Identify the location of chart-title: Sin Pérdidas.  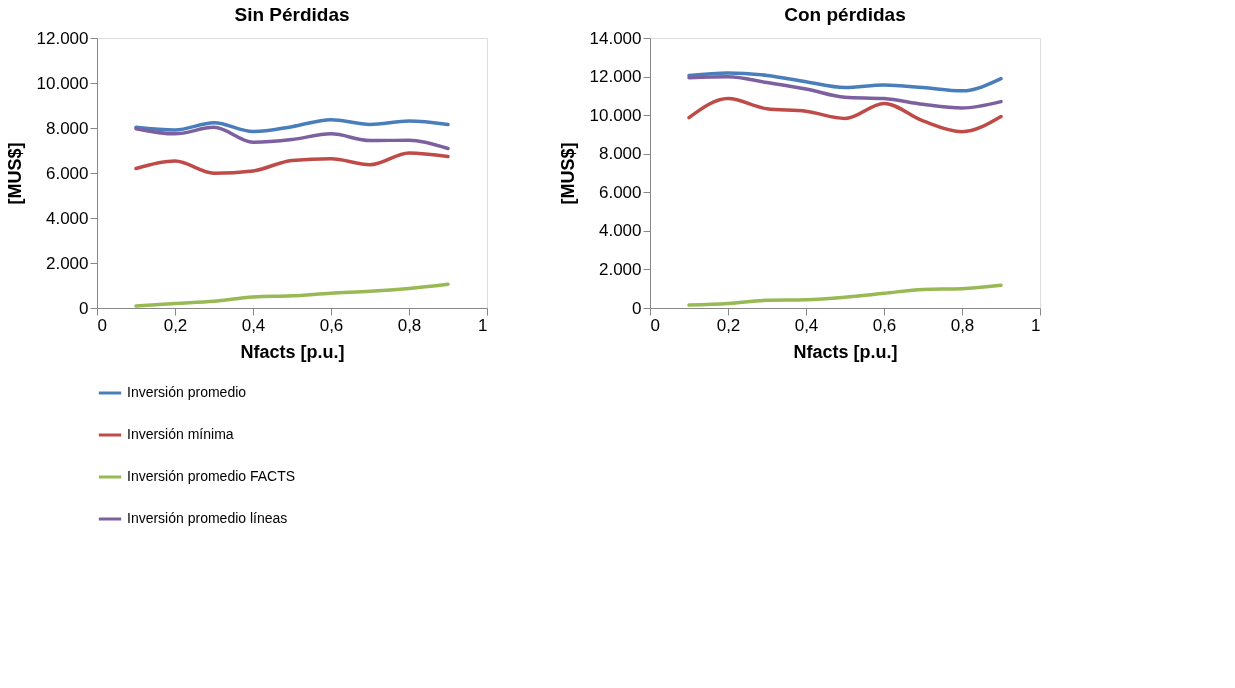
(292, 14).